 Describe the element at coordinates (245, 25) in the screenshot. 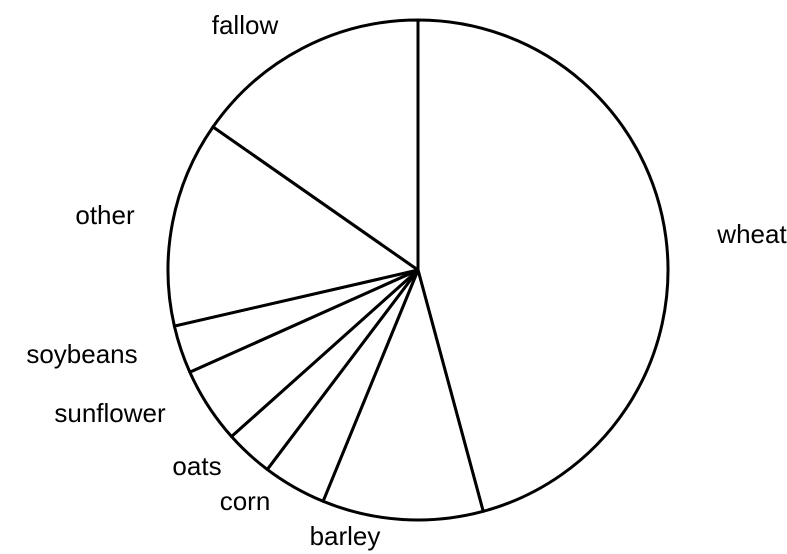

I see `slice-label: fallow` at that location.